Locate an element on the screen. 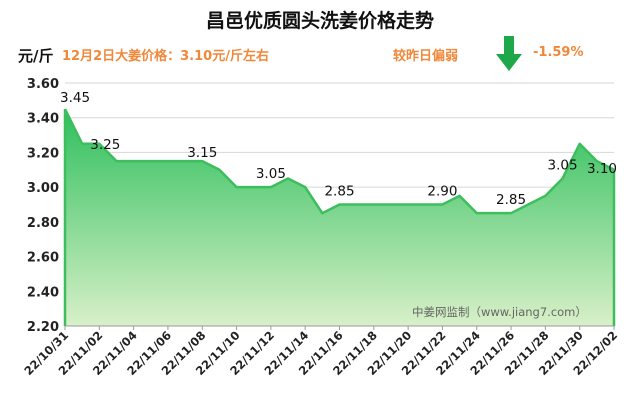 The height and width of the screenshot is (410, 640). data-label: 3.15 is located at coordinates (202, 153).